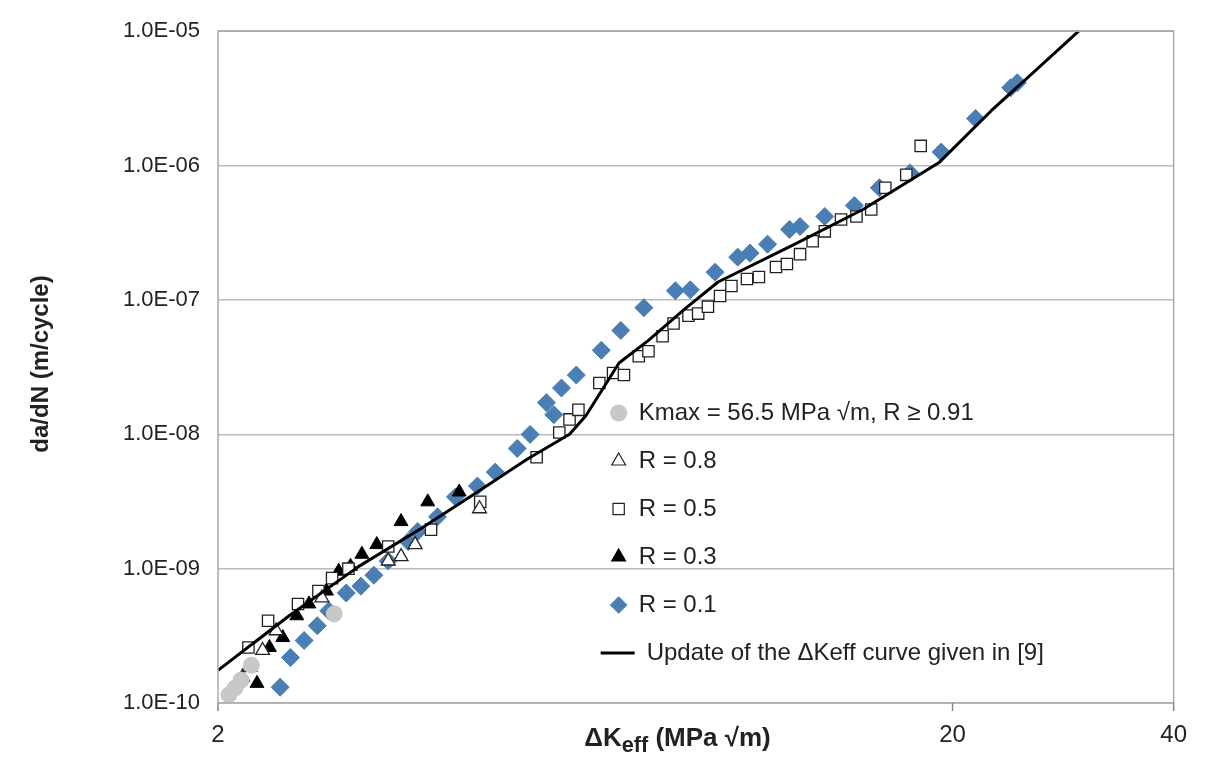 This screenshot has width=1205, height=771. Describe the element at coordinates (677, 459) in the screenshot. I see `legend-label: R = 0.8` at that location.